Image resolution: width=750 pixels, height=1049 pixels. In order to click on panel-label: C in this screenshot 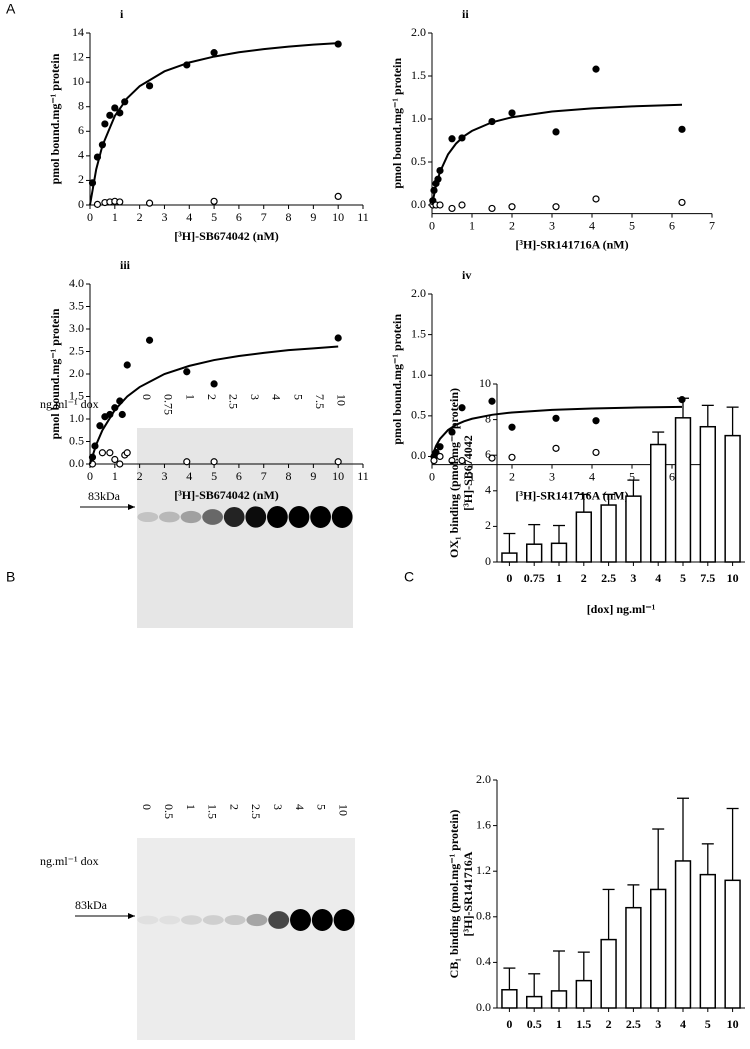, I will do `click(409, 577)`.